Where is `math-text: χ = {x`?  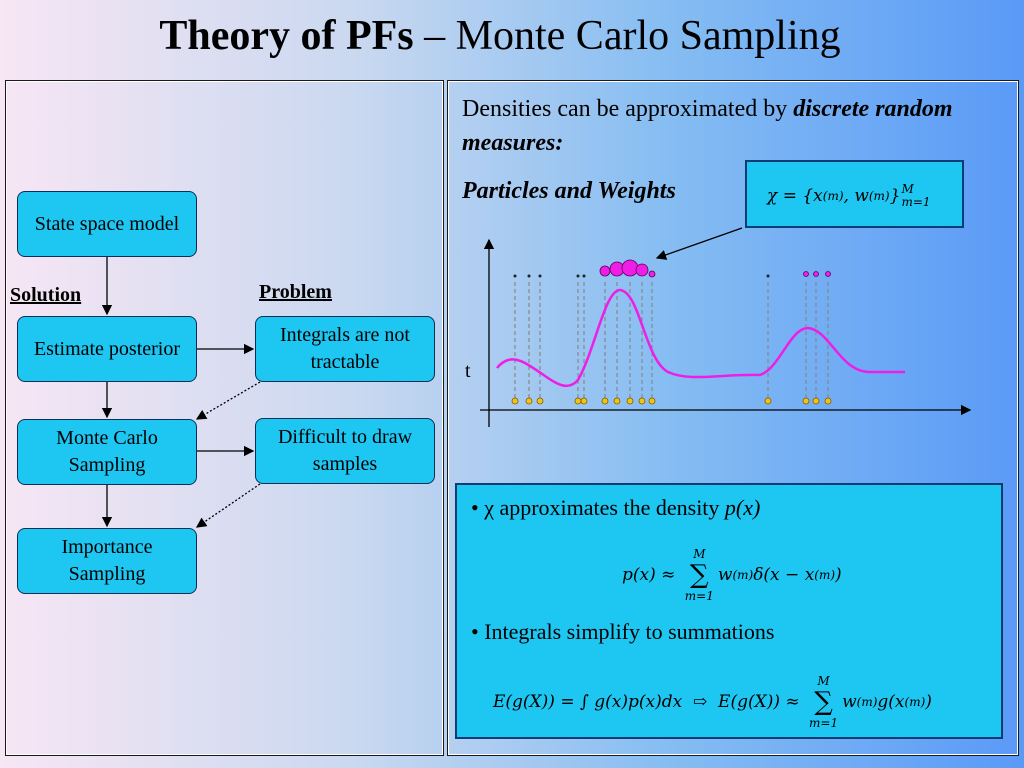
math-text: χ = {x is located at coordinates (795, 196).